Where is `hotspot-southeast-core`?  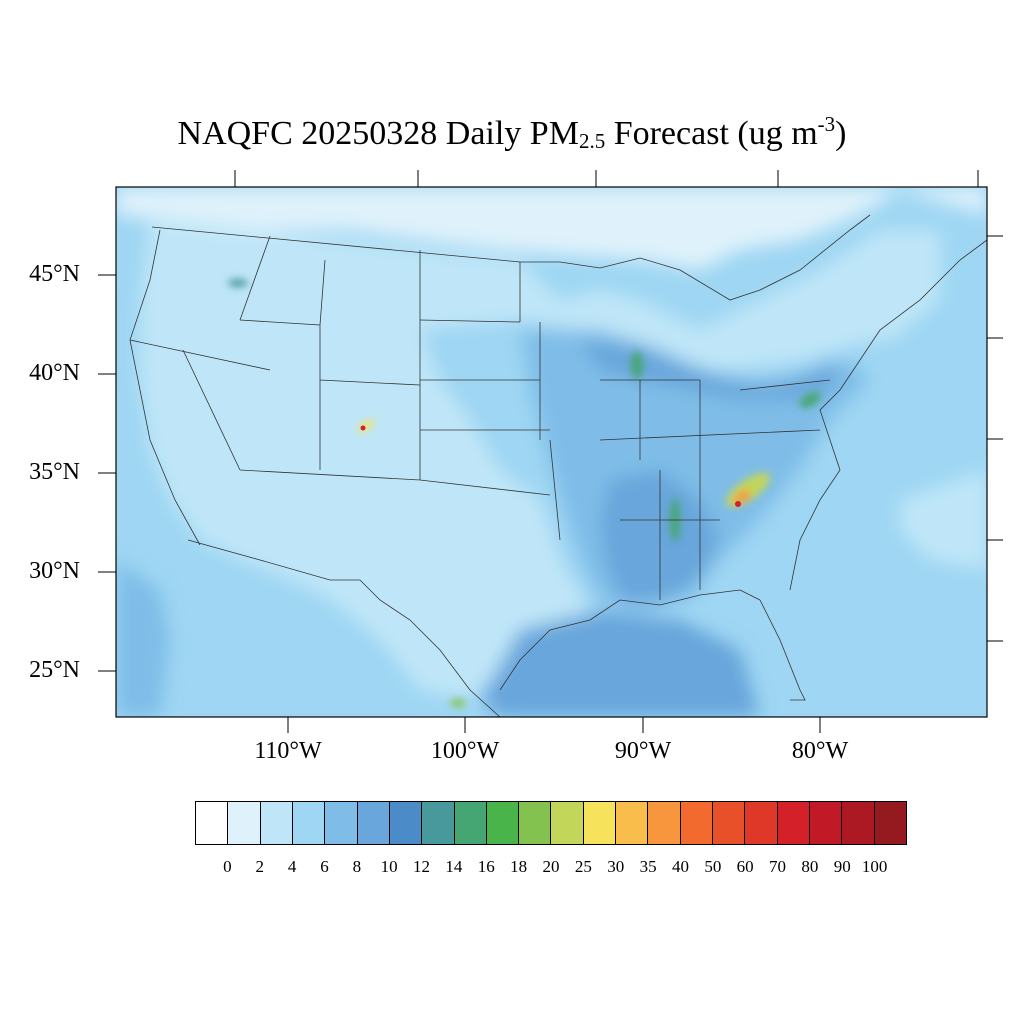 hotspot-southeast-core is located at coordinates (742, 497).